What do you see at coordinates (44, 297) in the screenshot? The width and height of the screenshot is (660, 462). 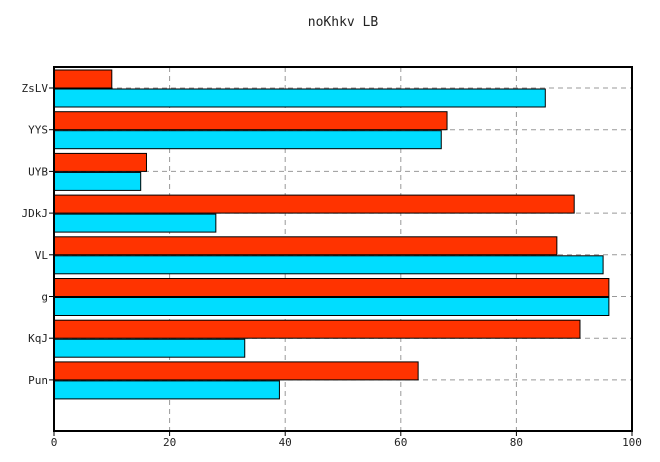 I see `y-tick-label: g` at bounding box center [44, 297].